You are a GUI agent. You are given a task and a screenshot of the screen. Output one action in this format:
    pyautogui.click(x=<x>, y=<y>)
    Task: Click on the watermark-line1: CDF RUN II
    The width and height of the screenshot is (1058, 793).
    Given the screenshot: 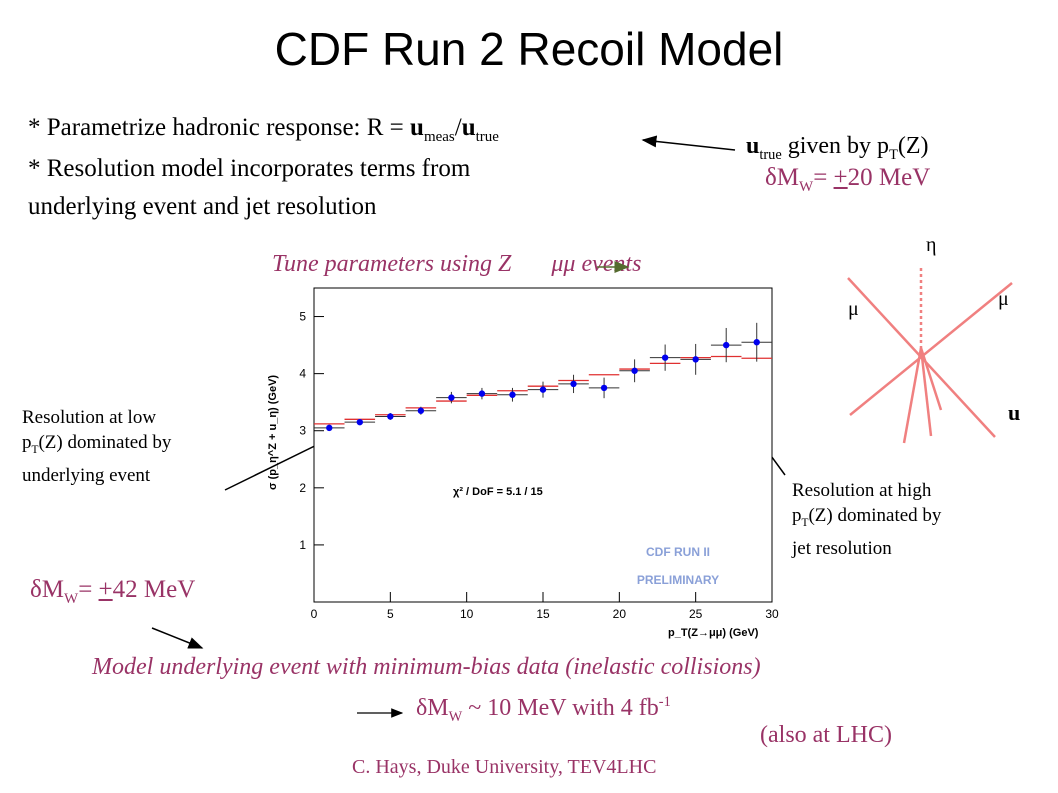 What is the action you would take?
    pyautogui.click(x=678, y=552)
    